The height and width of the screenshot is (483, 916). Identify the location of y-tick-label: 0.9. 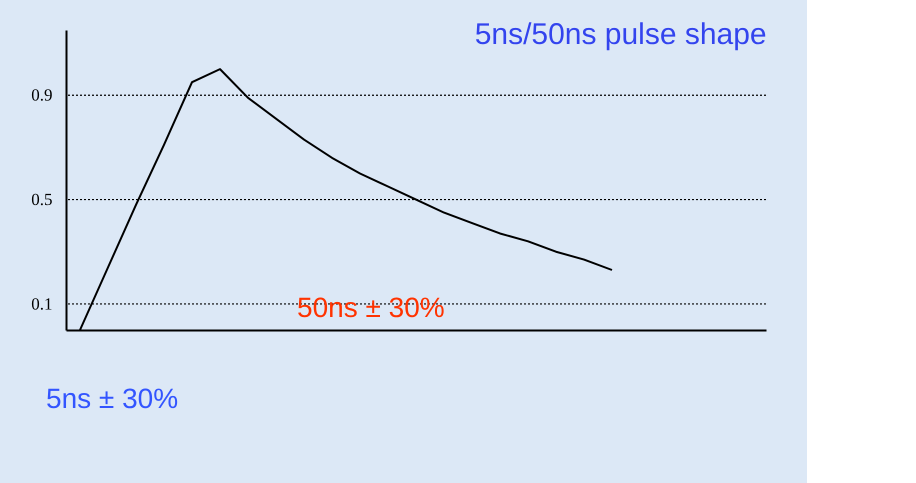
(41, 95).